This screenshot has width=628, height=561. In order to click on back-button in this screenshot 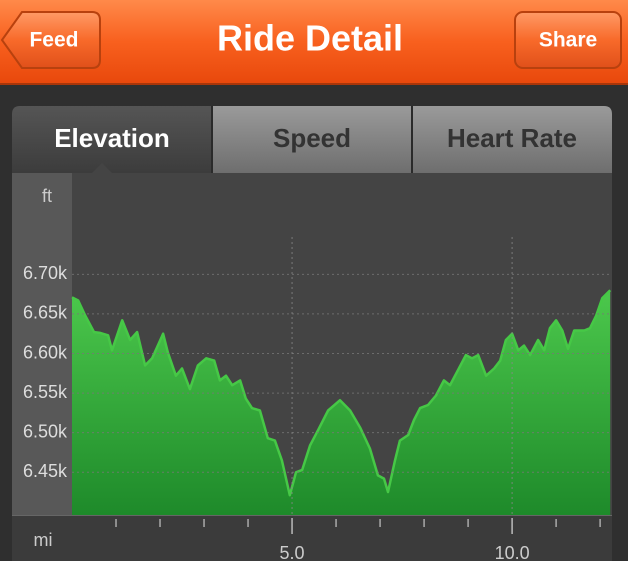, I will do `click(50, 40)`.